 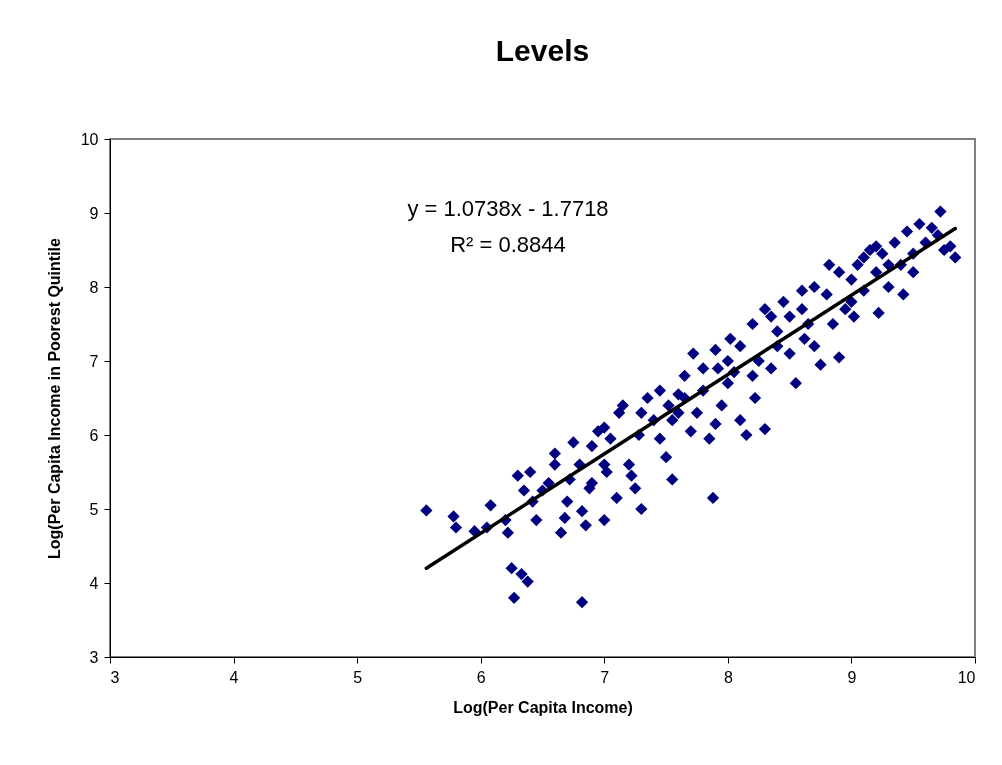 What do you see at coordinates (94, 213) in the screenshot?
I see `y-tick-label: 9` at bounding box center [94, 213].